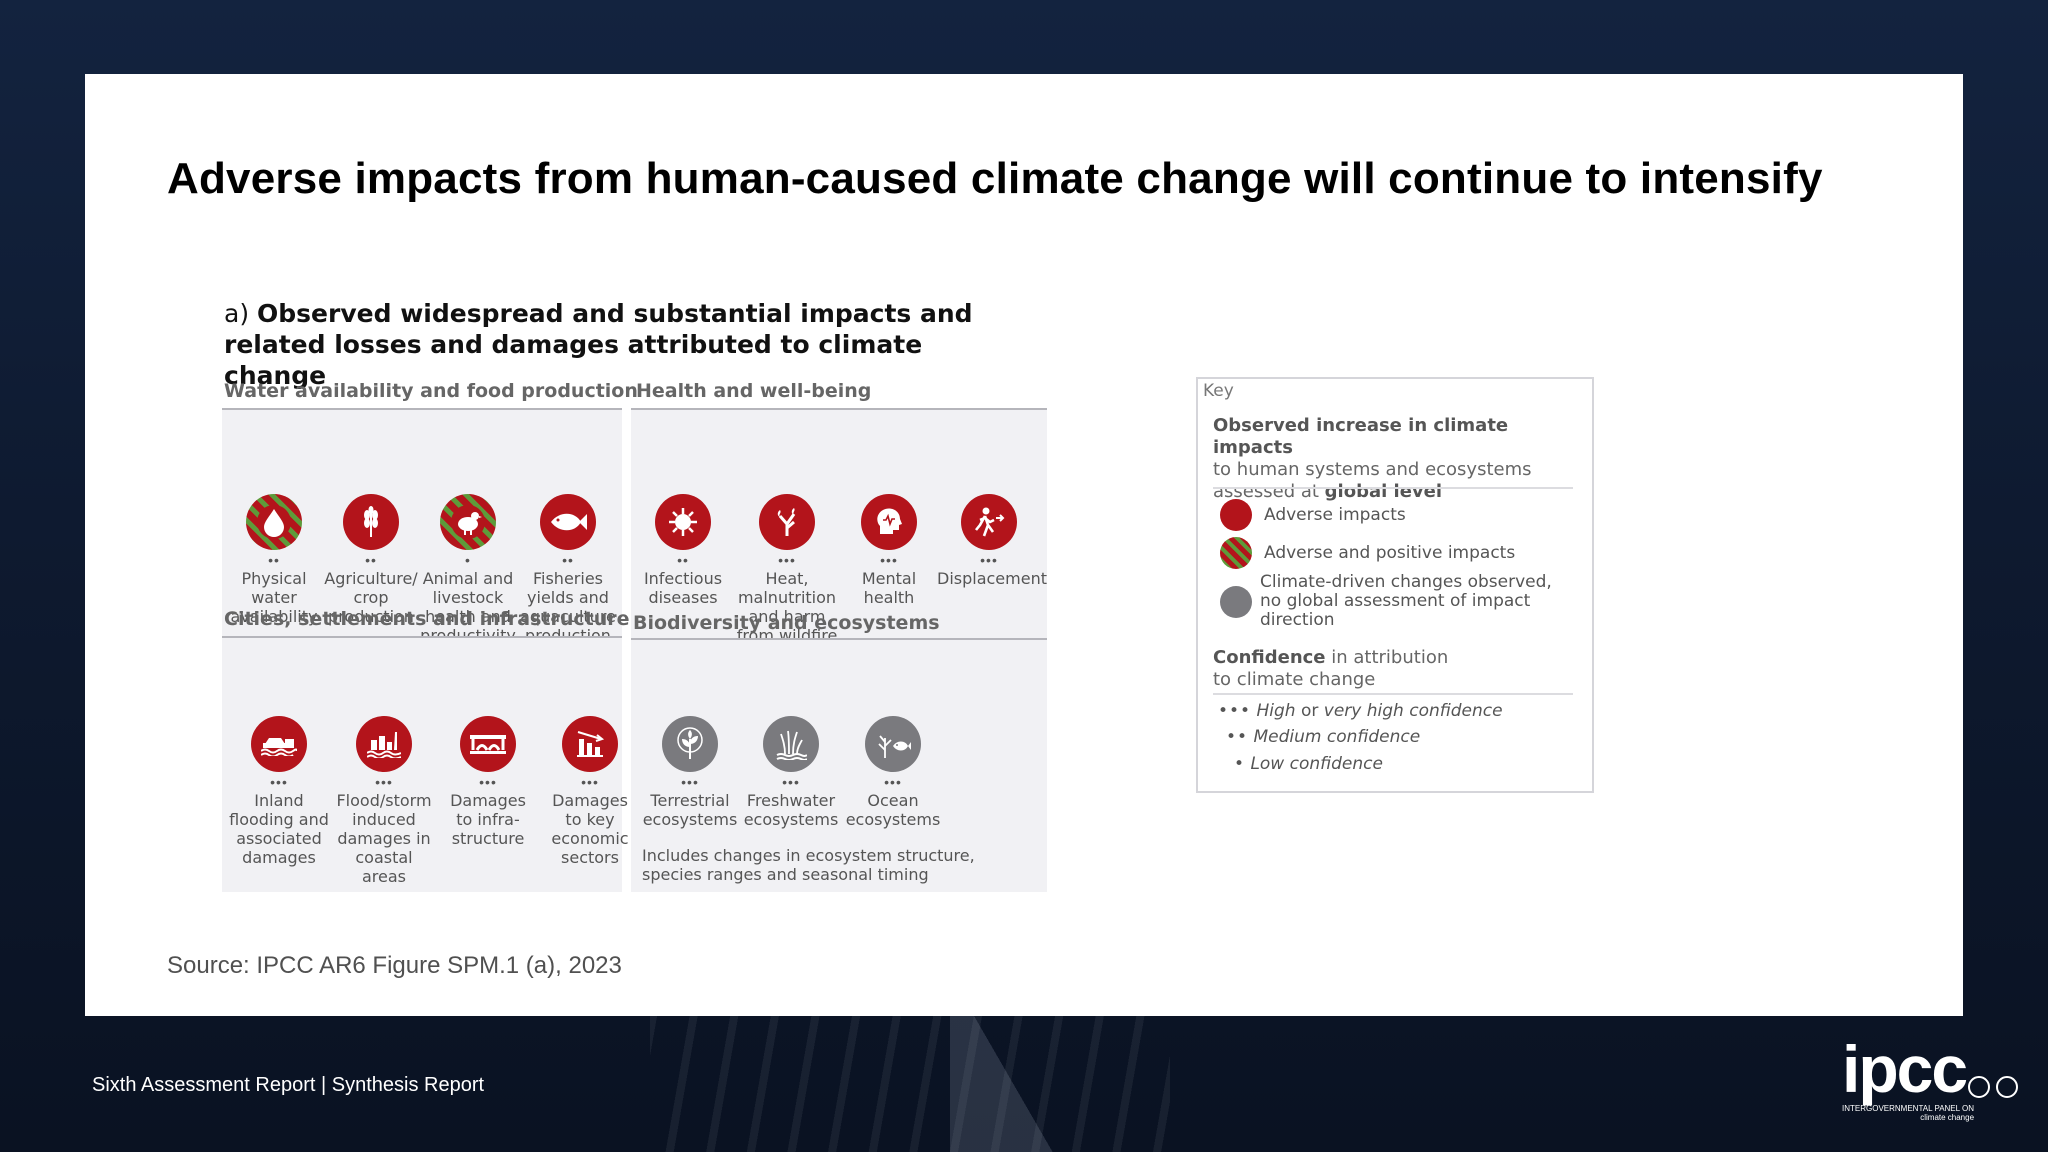  What do you see at coordinates (279, 829) in the screenshot?
I see `item-label: Inland flooding and associated damages` at bounding box center [279, 829].